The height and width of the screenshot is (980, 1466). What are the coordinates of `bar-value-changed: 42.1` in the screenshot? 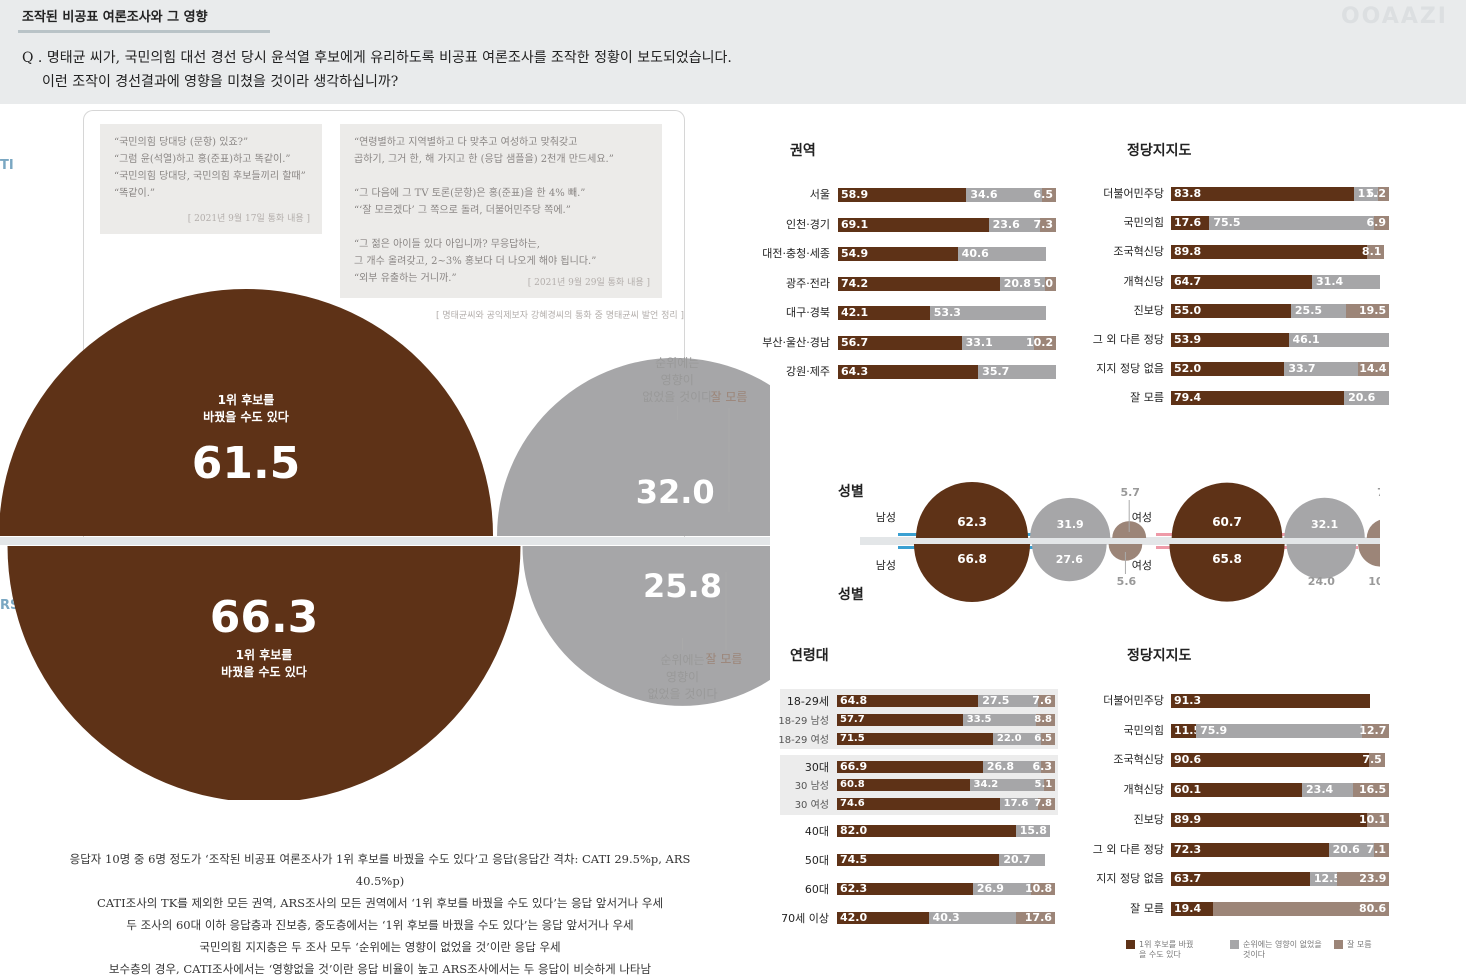 It's located at (855, 312).